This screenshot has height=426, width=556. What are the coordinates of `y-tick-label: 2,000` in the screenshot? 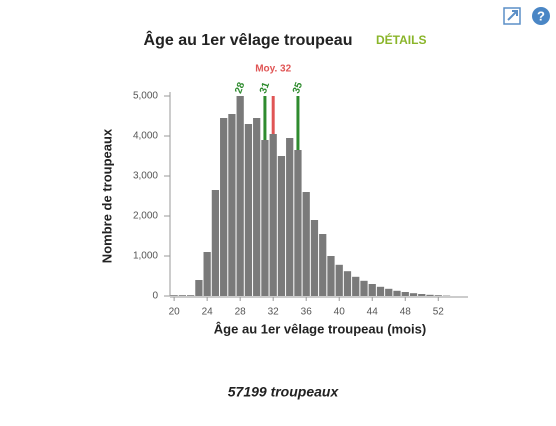 It's located at (145, 216).